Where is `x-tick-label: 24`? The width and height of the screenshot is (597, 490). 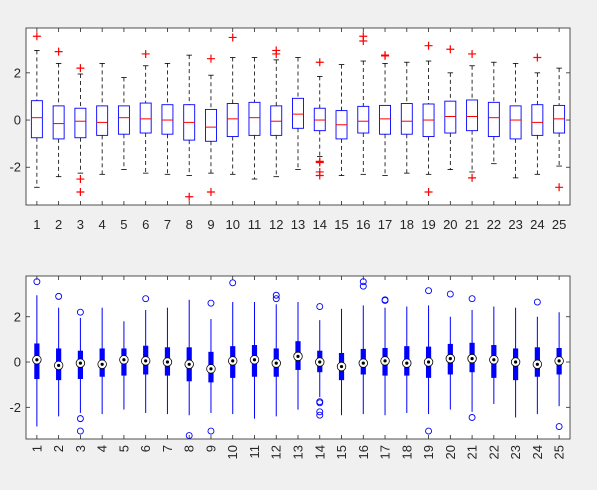 x-tick-label: 24 is located at coordinates (537, 452).